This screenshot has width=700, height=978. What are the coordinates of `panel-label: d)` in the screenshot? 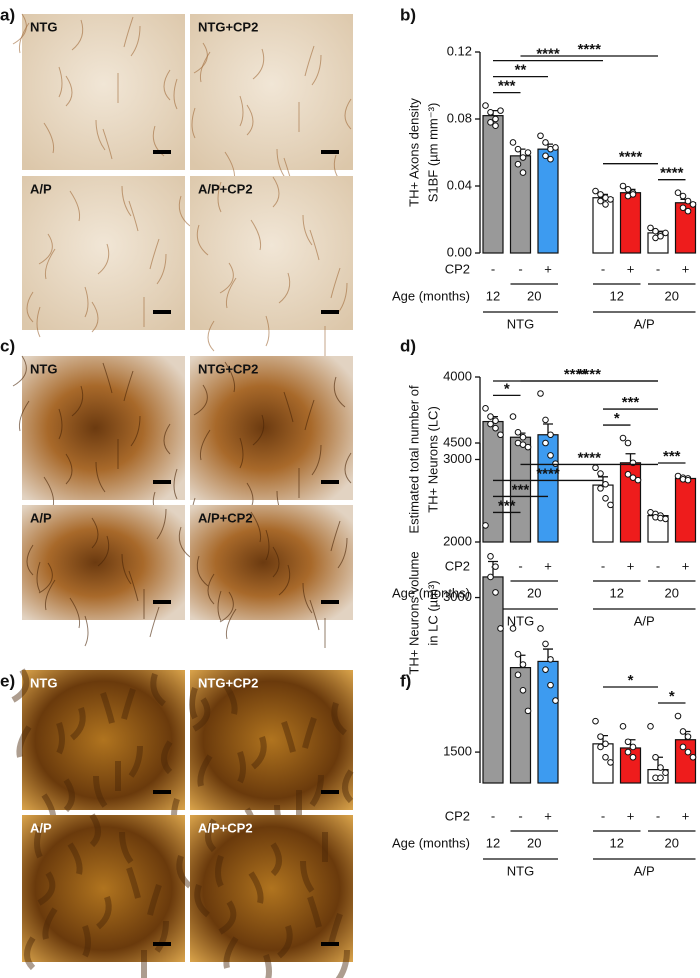 It's located at (408, 345).